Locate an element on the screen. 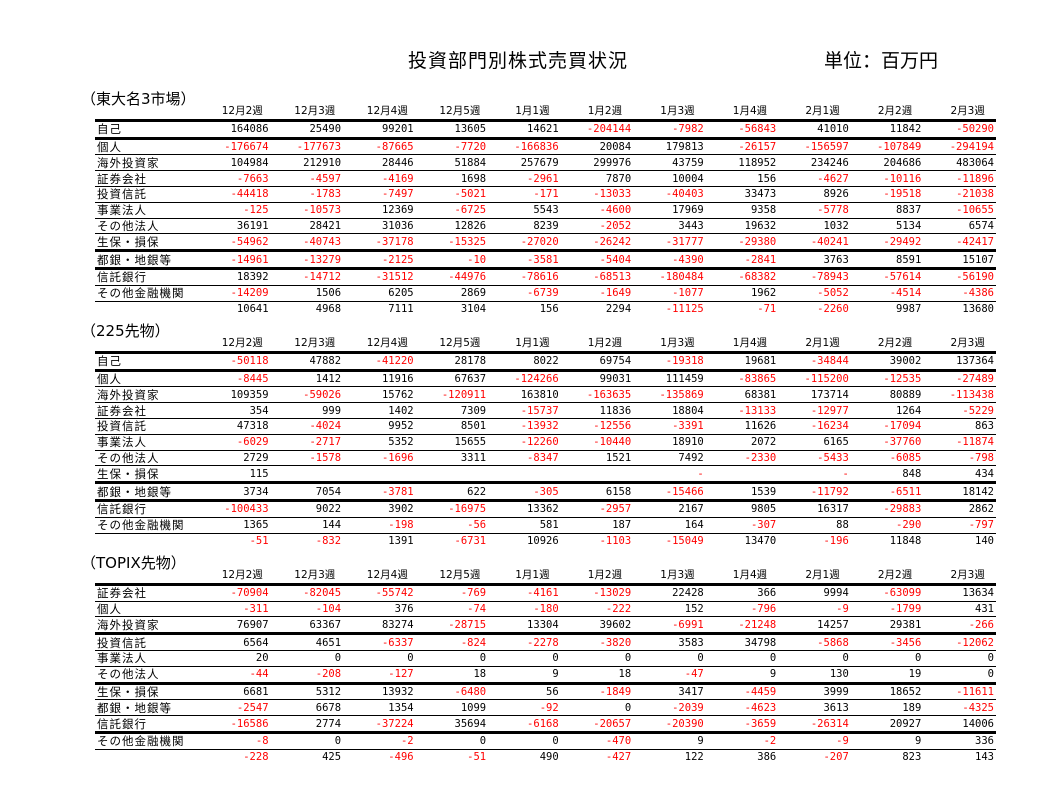  value-cell: 0 is located at coordinates (990, 658).